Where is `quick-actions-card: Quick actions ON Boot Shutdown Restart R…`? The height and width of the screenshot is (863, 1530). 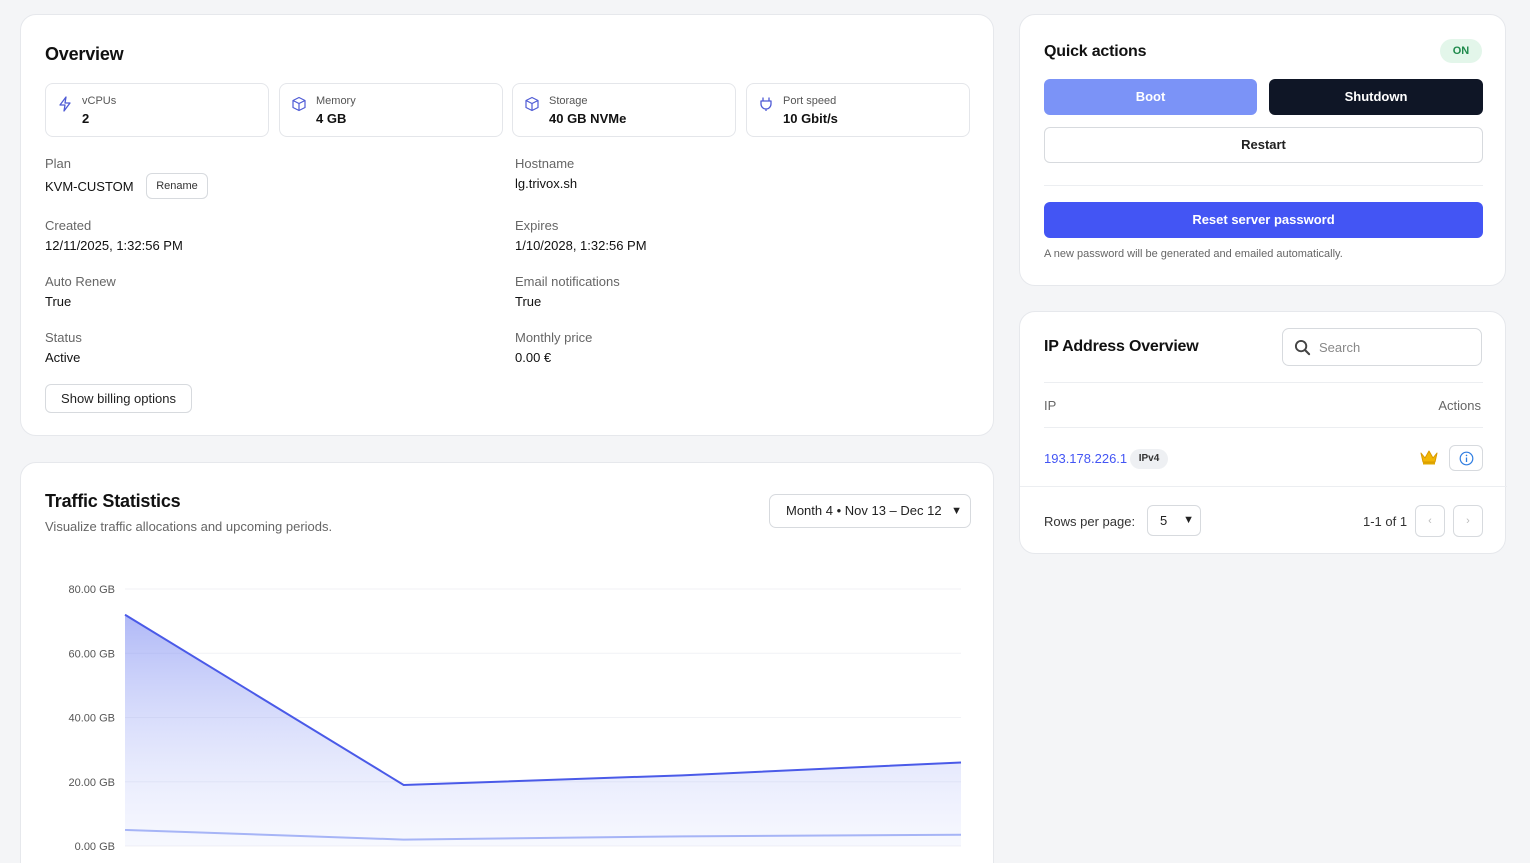 quick-actions-card: Quick actions ON Boot Shutdown Restart R… is located at coordinates (1262, 150).